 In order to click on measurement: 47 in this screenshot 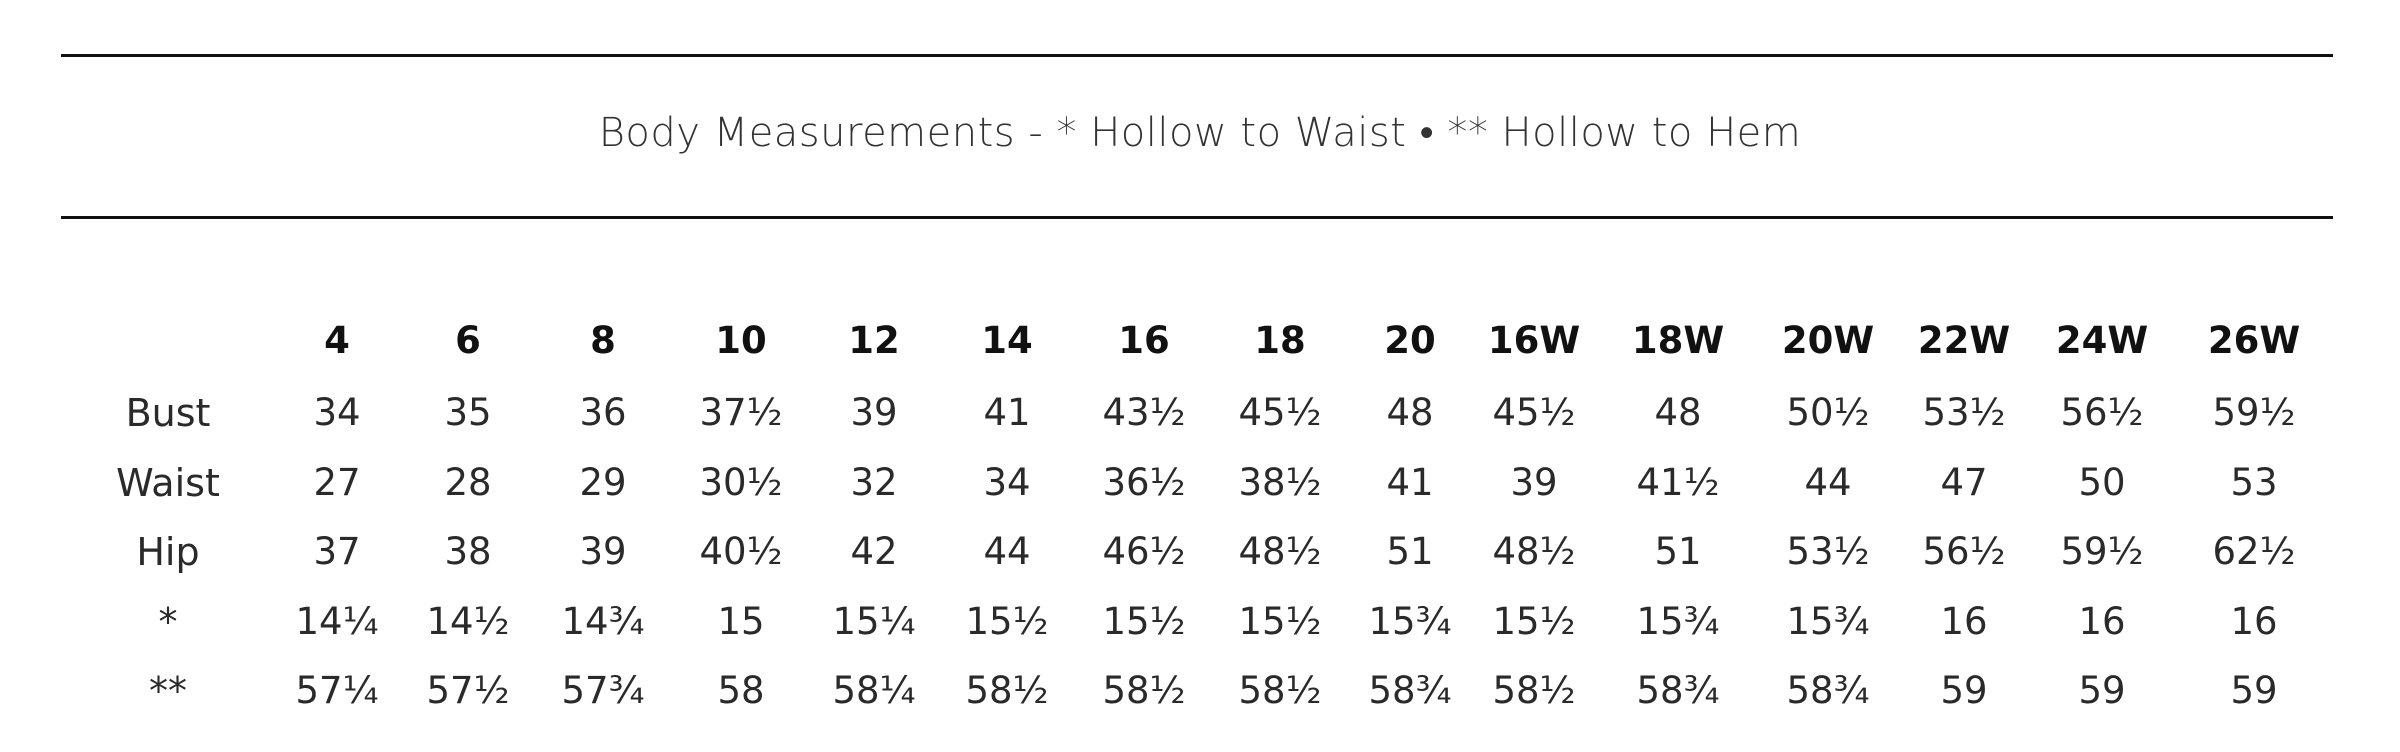, I will do `click(1964, 482)`.